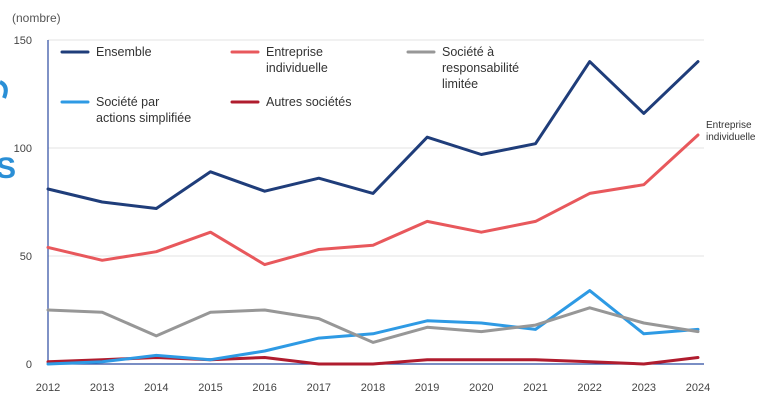  What do you see at coordinates (460, 84) in the screenshot?
I see `legend-label-sarl: limitée` at bounding box center [460, 84].